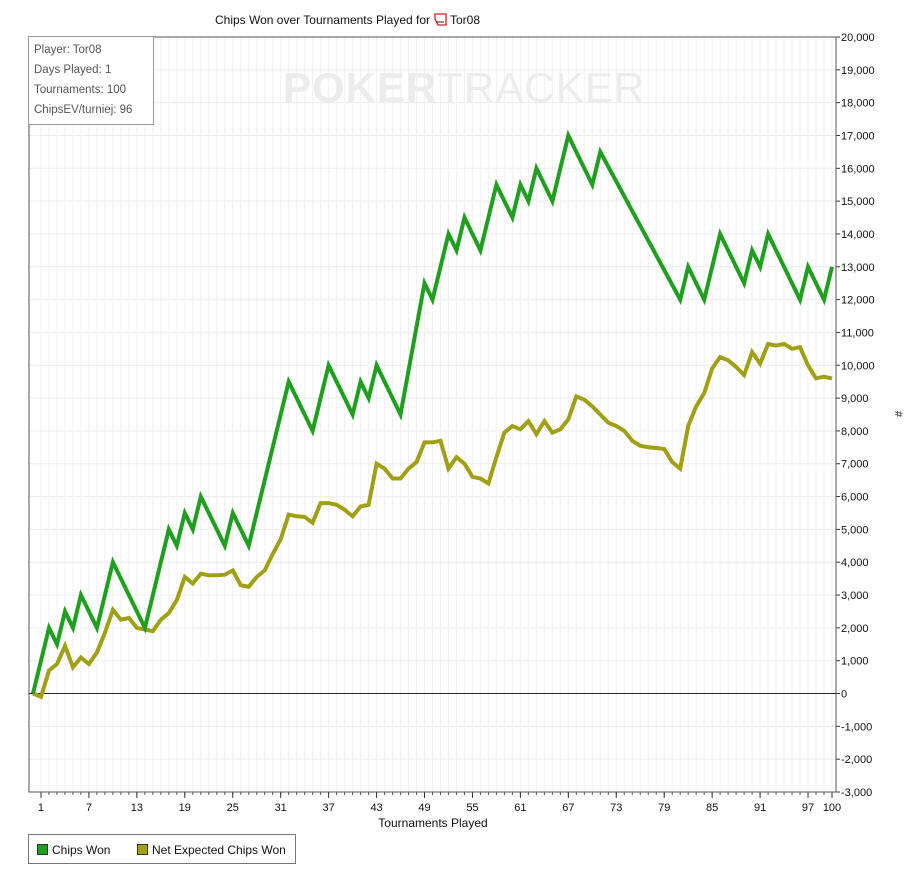 The width and height of the screenshot is (916, 877). I want to click on legend-item-net-expected: Net Expected Chips Won, so click(211, 850).